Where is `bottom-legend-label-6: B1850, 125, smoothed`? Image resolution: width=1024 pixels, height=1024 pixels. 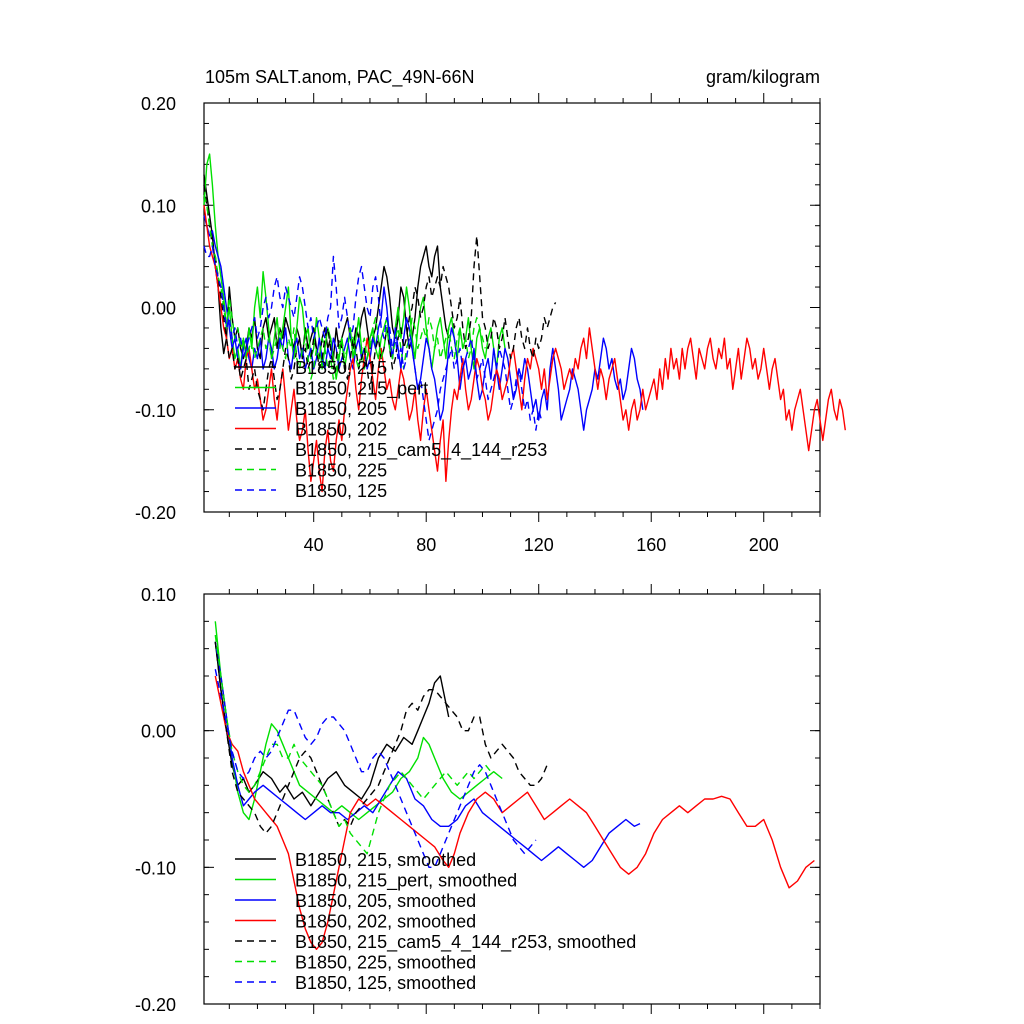 bottom-legend-label-6: B1850, 125, smoothed is located at coordinates (385, 983).